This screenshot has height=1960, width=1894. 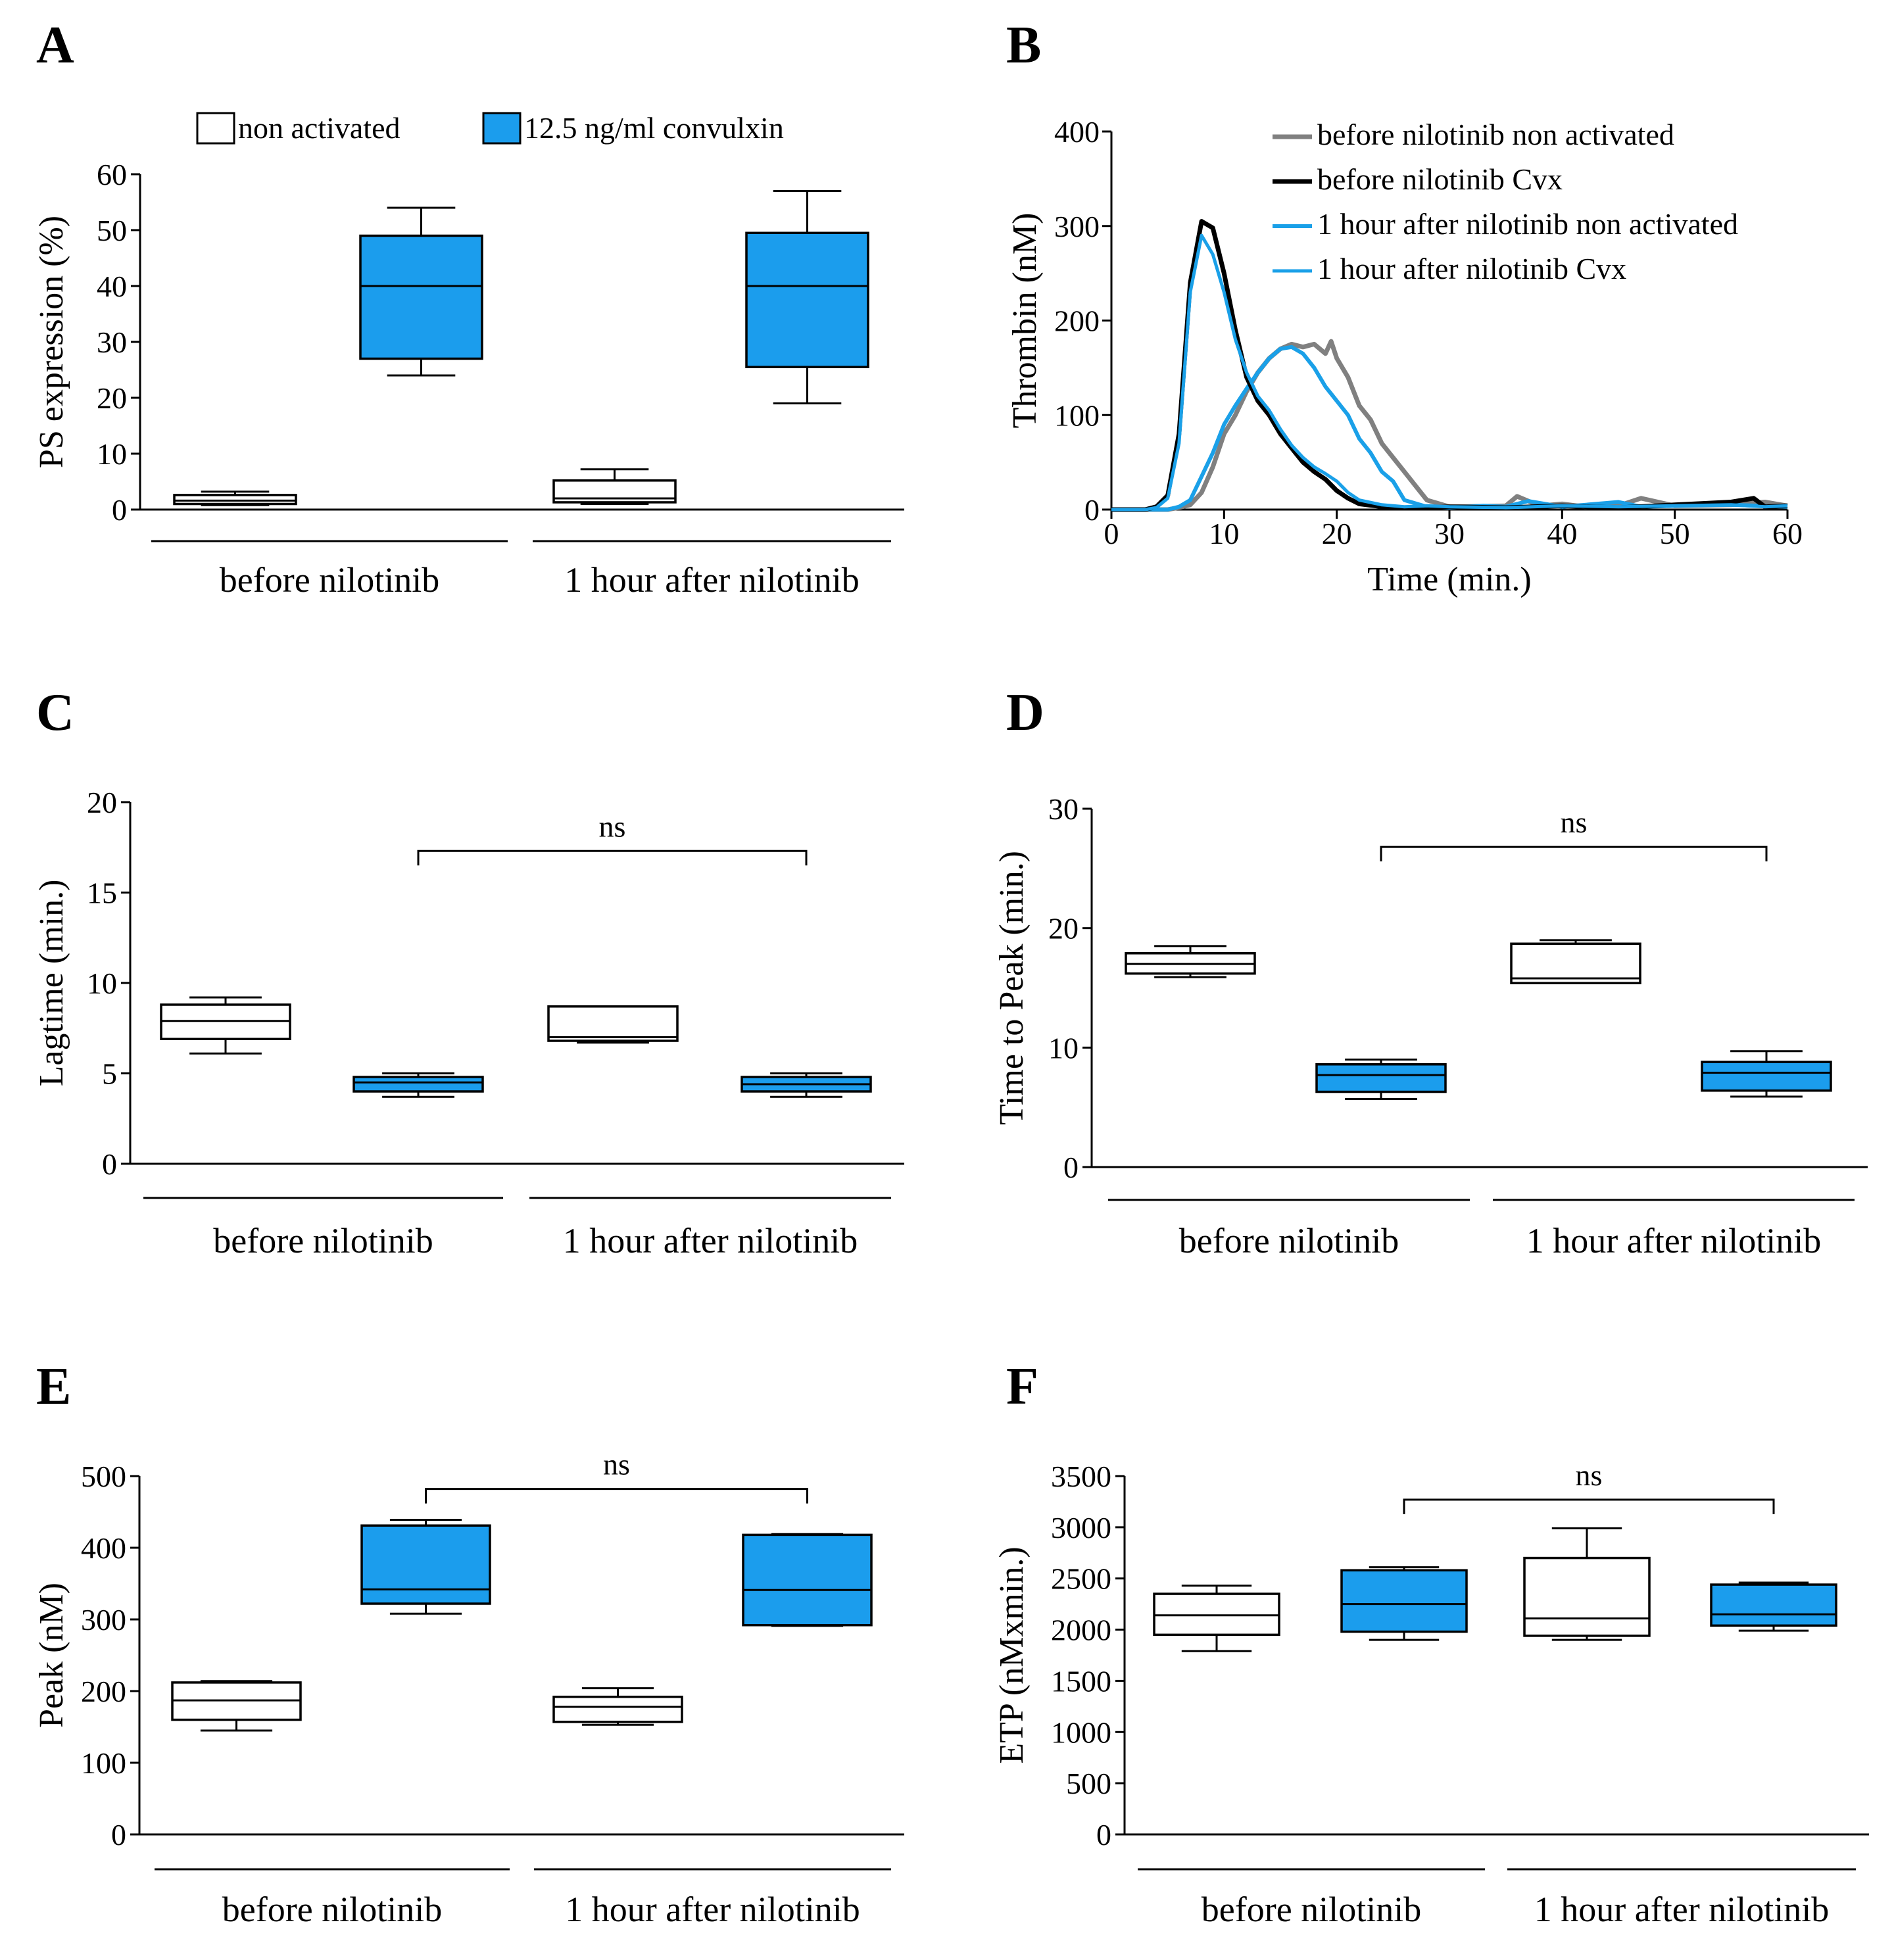 What do you see at coordinates (55, 45) in the screenshot?
I see `panel-label: A` at bounding box center [55, 45].